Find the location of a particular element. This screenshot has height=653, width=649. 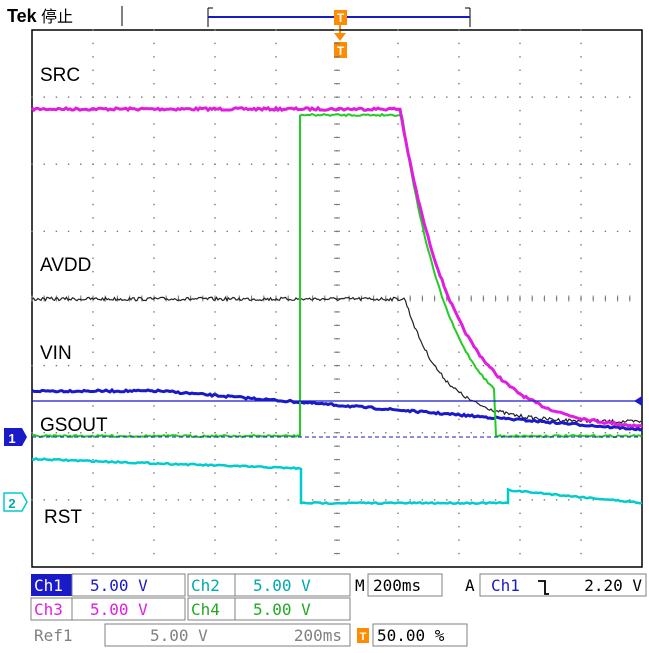

trigger-prefix: A is located at coordinates (470, 585).